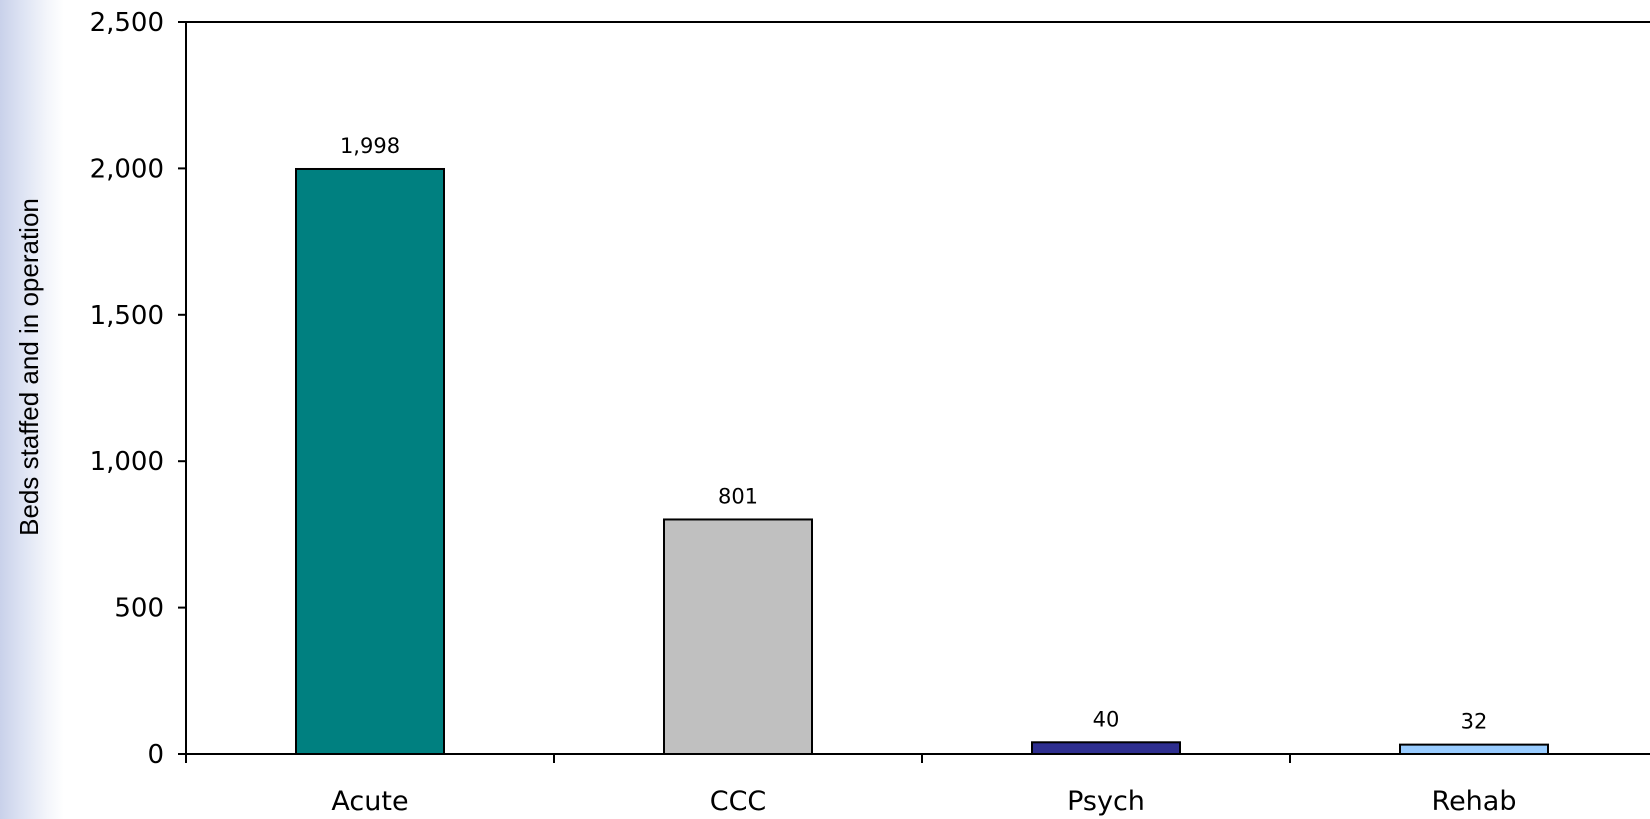 This screenshot has width=1650, height=819. What do you see at coordinates (127, 23) in the screenshot?
I see `y-tick-label-2500: 2,500` at bounding box center [127, 23].